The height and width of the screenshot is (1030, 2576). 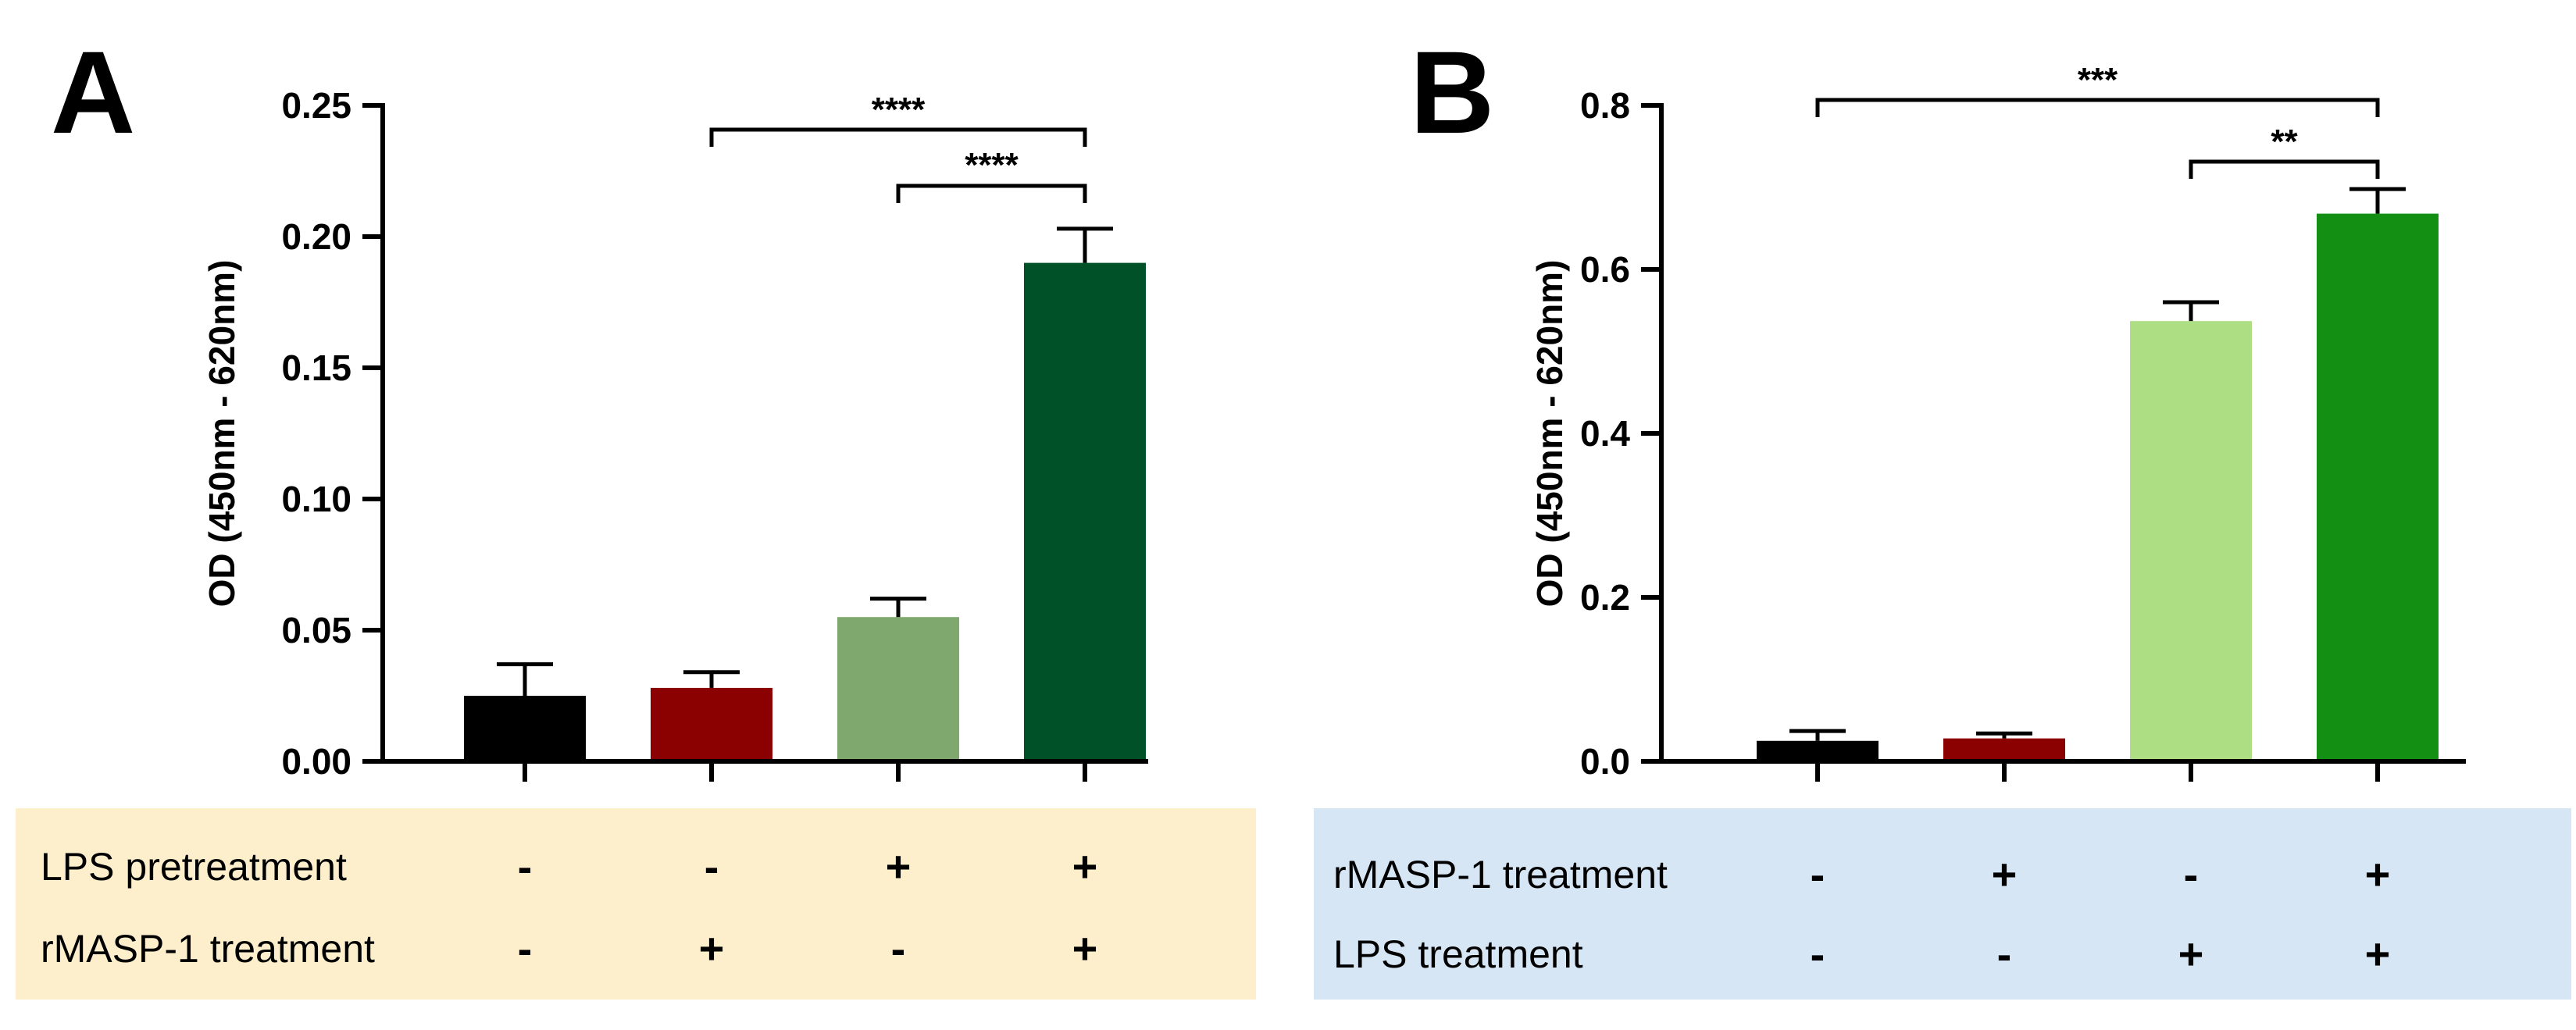 What do you see at coordinates (636, 904) in the screenshot?
I see `treatment-table-a` at bounding box center [636, 904].